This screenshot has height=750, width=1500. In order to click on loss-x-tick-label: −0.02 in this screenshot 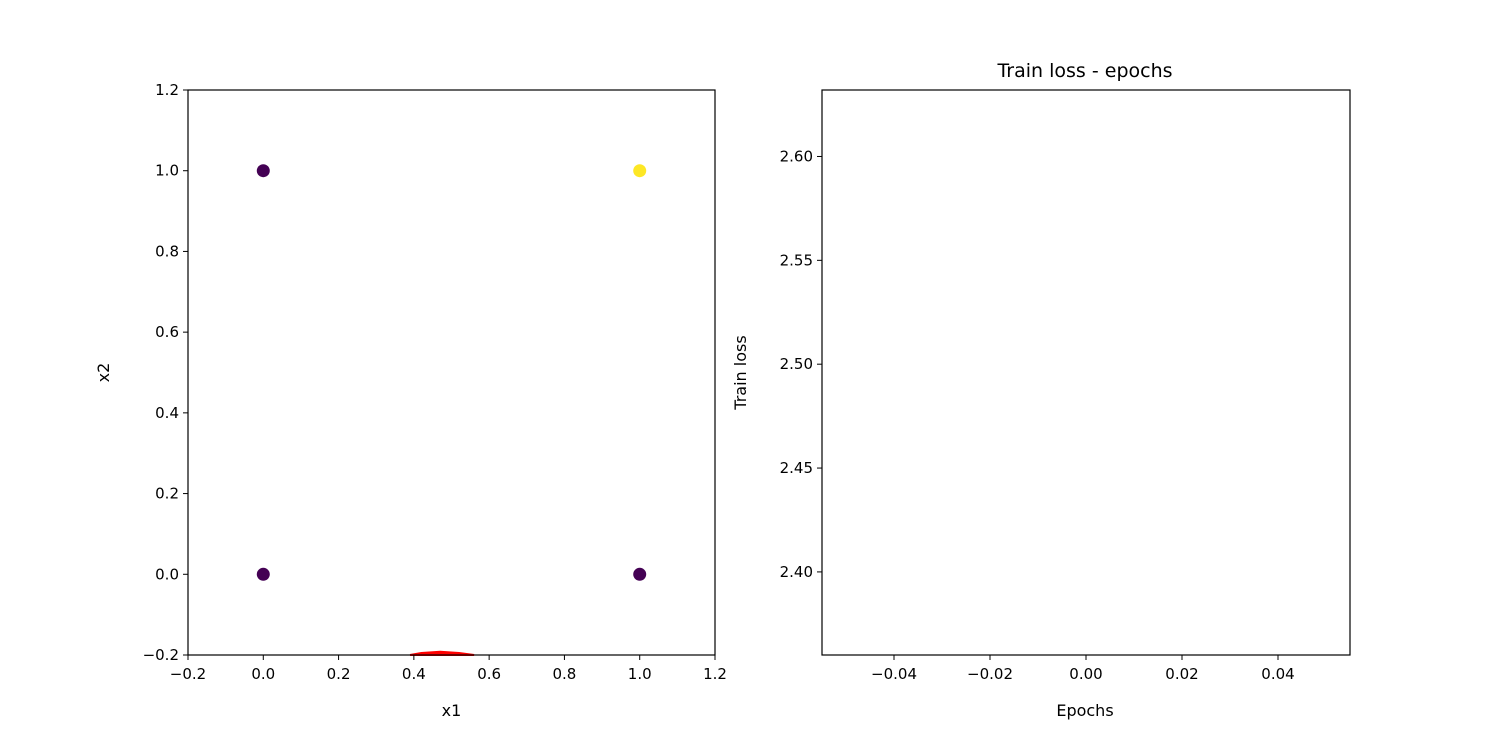, I will do `click(990, 674)`.